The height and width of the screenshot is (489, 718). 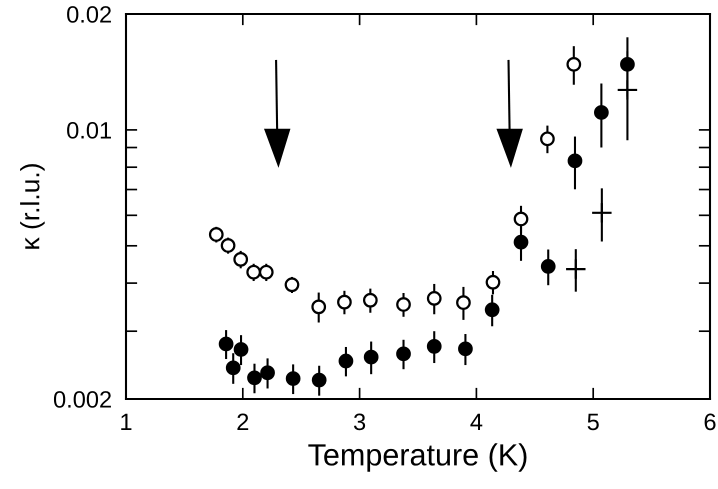 What do you see at coordinates (89, 14) in the screenshot?
I see `y-tick-label: 0.02` at bounding box center [89, 14].